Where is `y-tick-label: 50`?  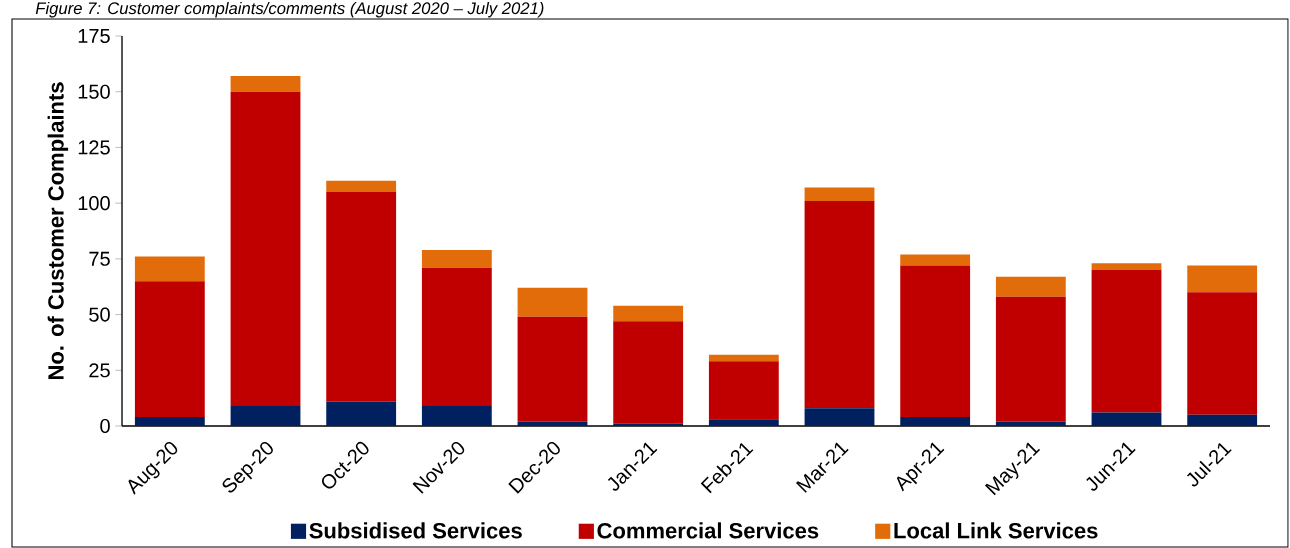
y-tick-label: 50 is located at coordinates (99, 314).